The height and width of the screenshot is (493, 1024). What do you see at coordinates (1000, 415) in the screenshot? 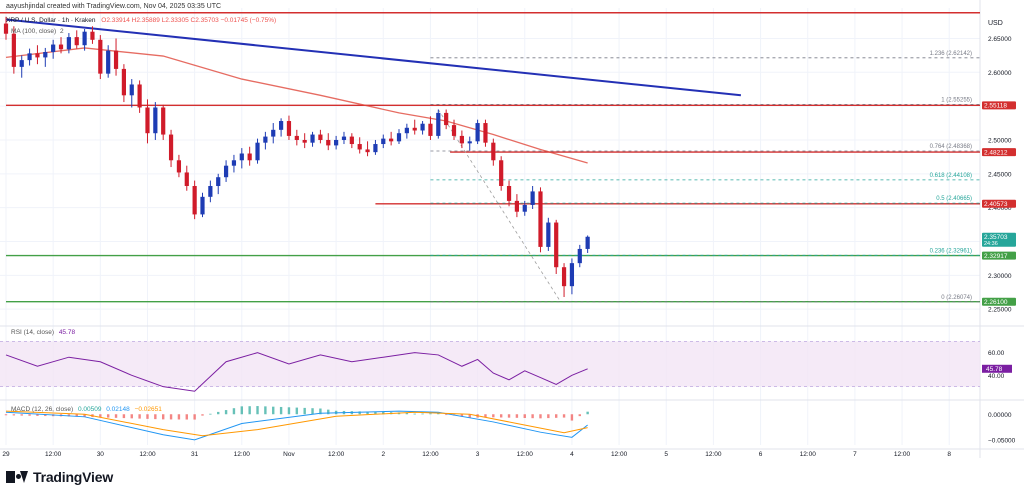
I see `macd-axis-tick: 0.00000` at bounding box center [1000, 415].